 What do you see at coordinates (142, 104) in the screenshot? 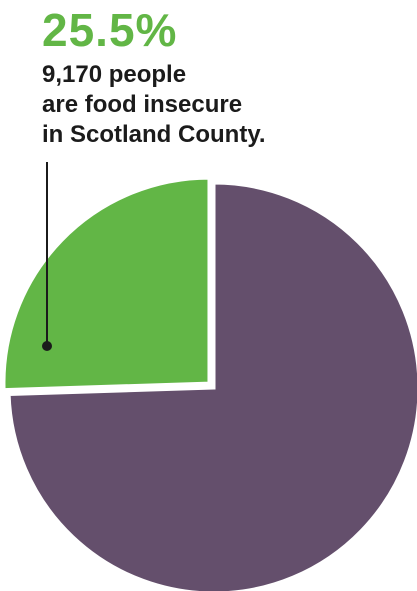
I see `caption-line-2: are food insecure` at bounding box center [142, 104].